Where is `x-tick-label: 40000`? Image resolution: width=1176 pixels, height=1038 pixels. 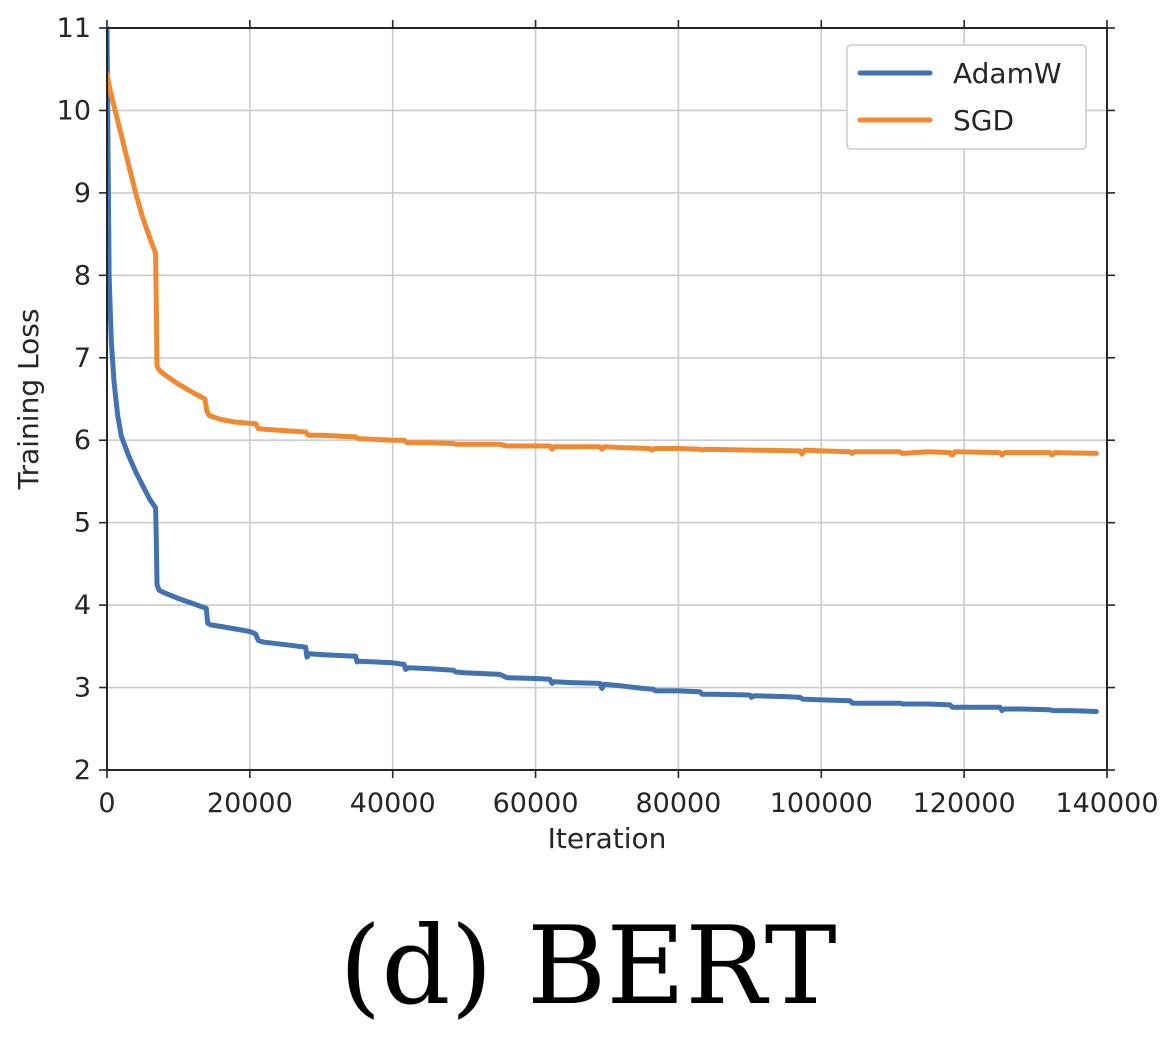 x-tick-label: 40000 is located at coordinates (393, 803).